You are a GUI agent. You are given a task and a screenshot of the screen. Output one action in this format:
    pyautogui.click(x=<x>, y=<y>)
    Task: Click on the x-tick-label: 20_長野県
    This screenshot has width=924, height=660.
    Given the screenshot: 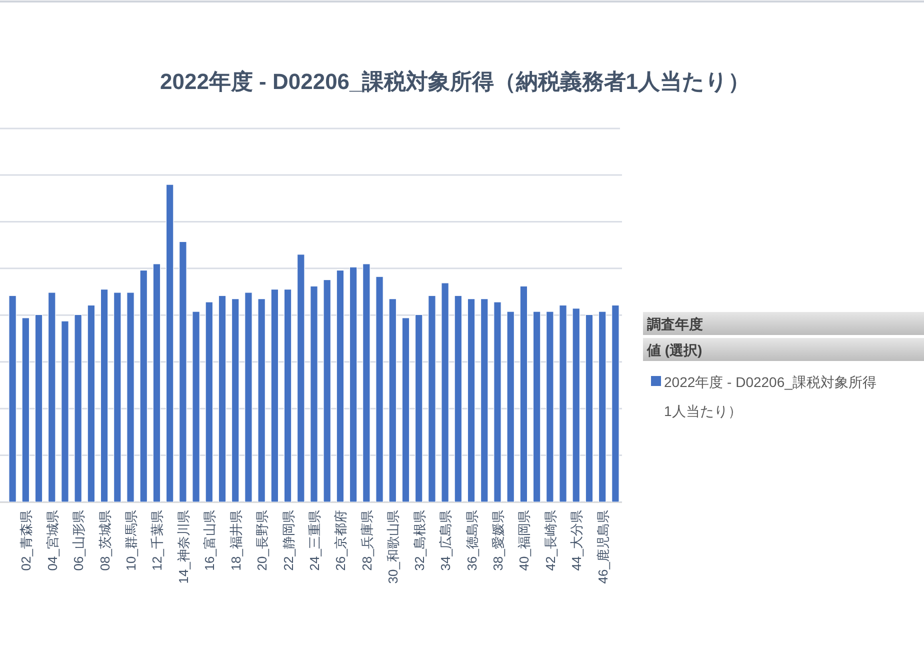 What is the action you would take?
    pyautogui.click(x=262, y=540)
    